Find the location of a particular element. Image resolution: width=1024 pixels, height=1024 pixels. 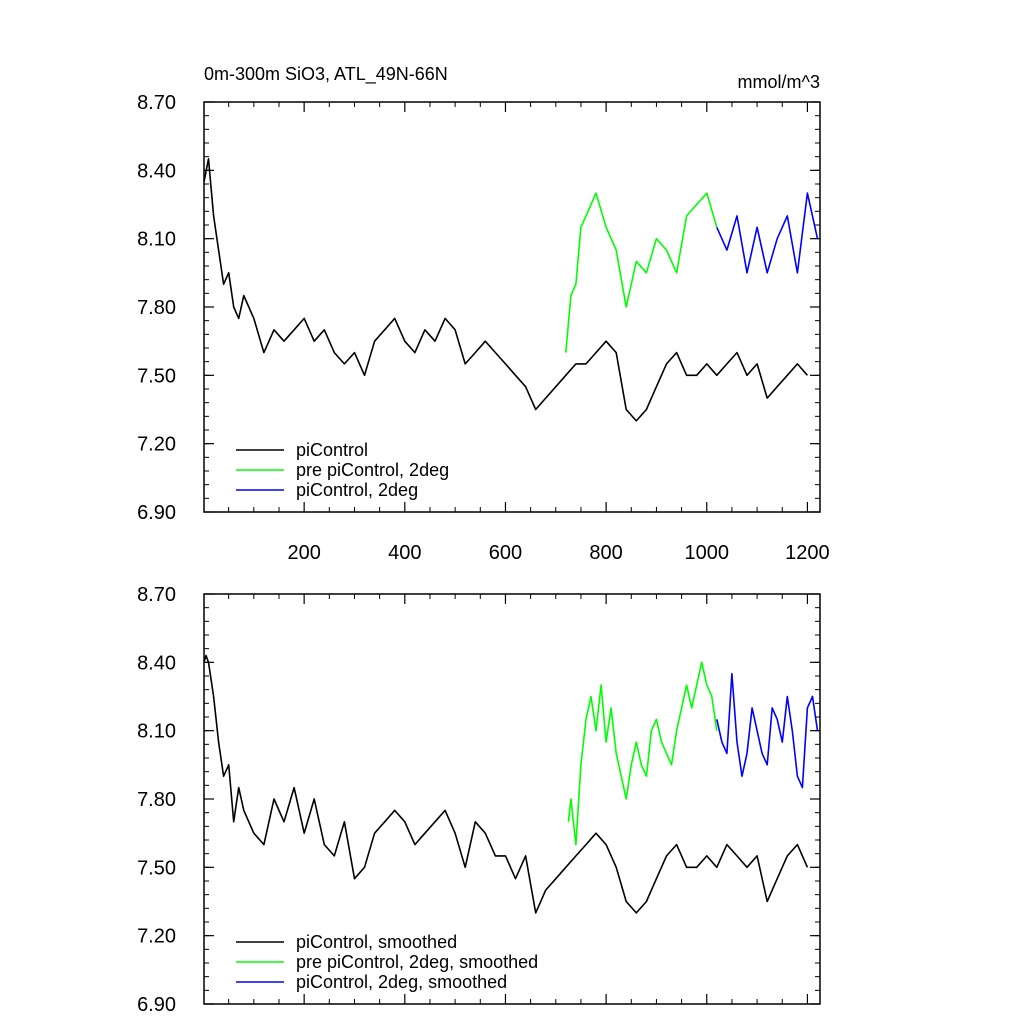

x-tick-label: 1000 is located at coordinates (707, 553).